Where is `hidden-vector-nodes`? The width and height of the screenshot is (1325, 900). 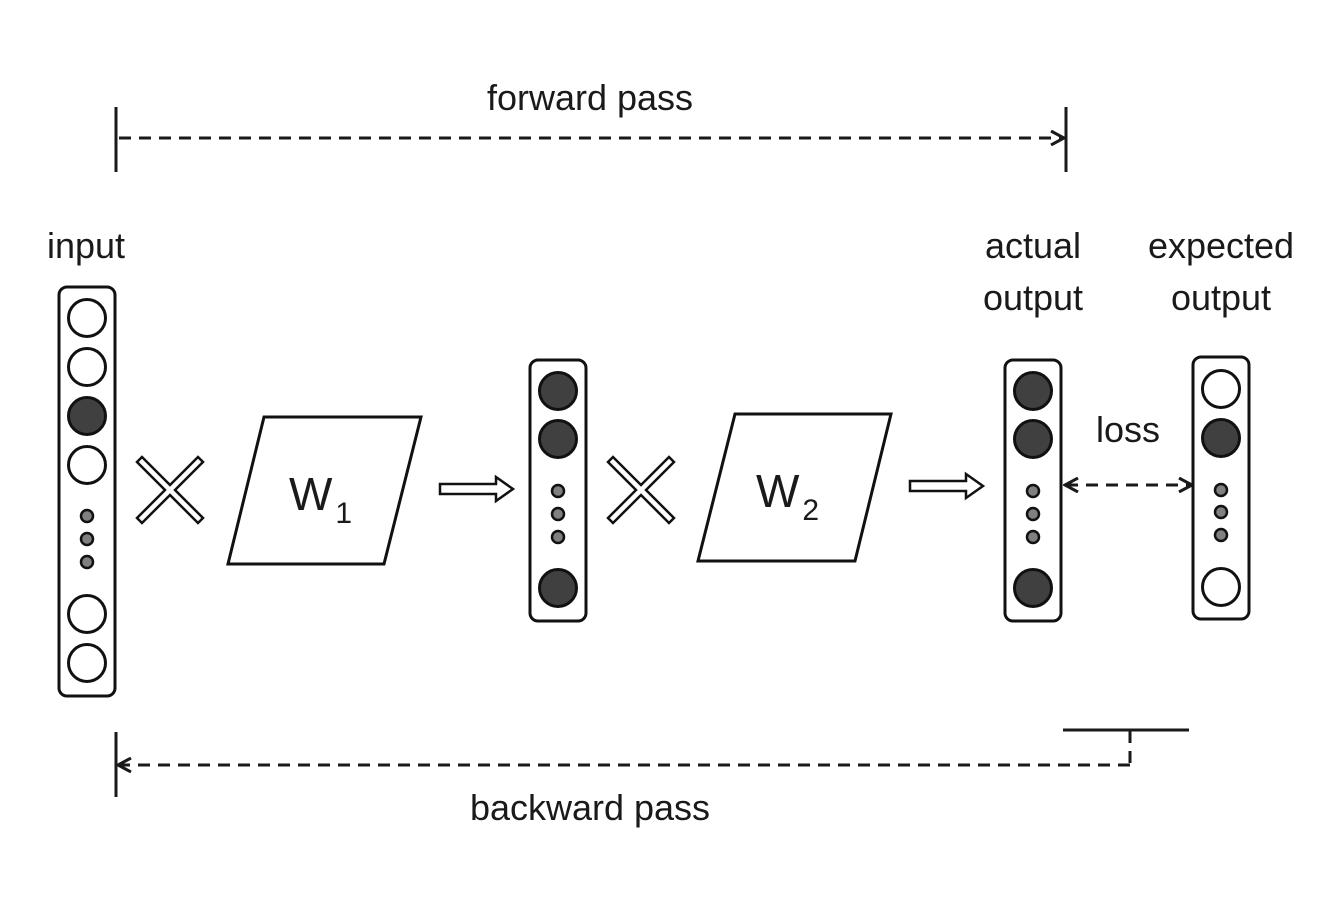 hidden-vector-nodes is located at coordinates (558, 489).